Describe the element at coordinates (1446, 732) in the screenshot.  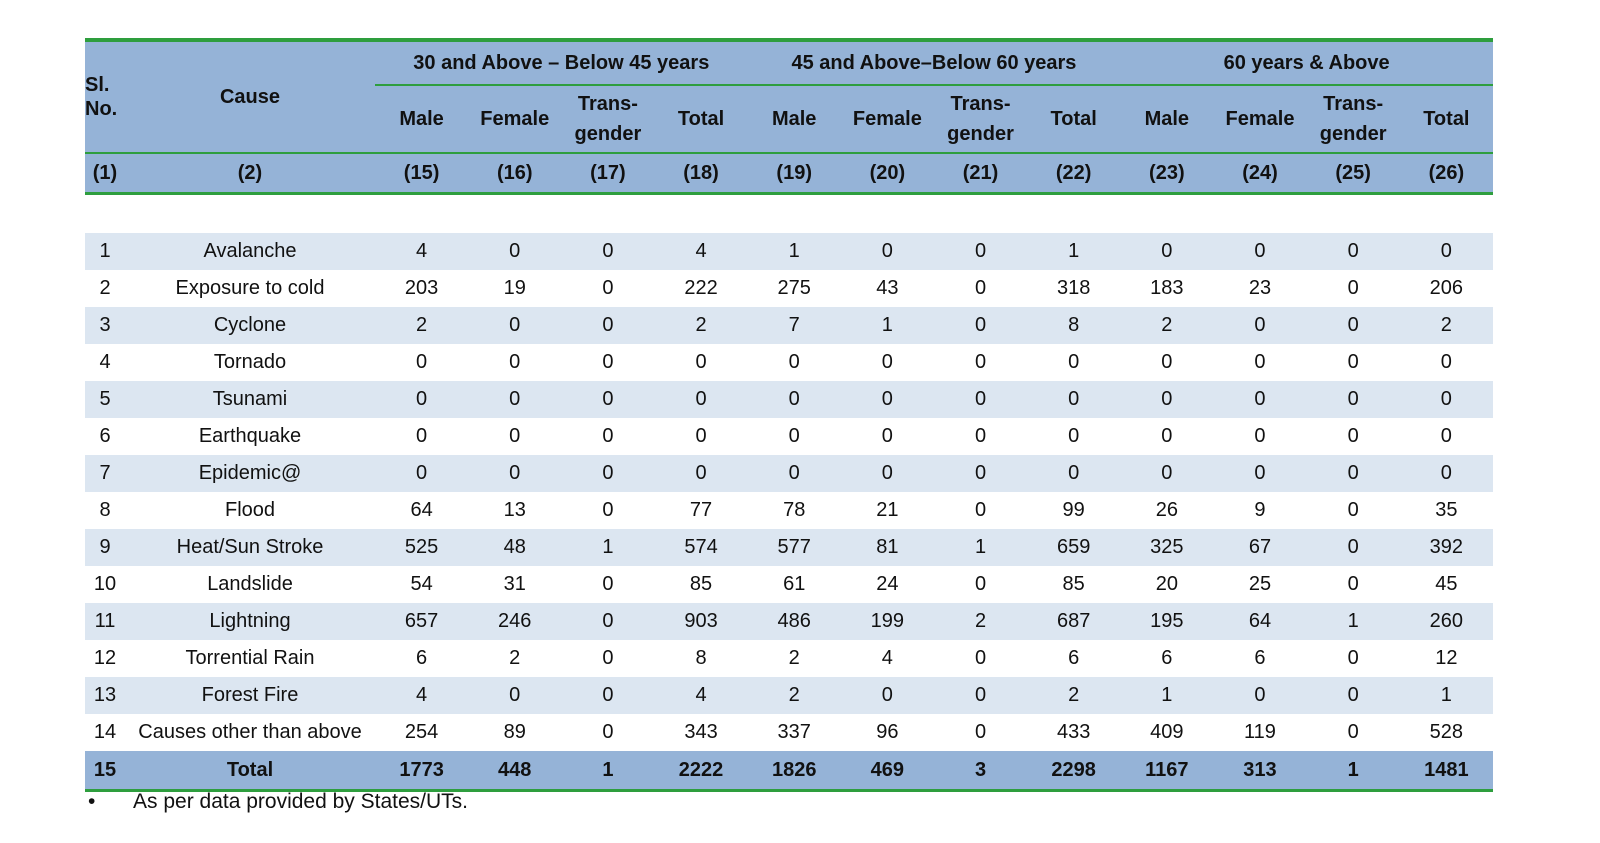
I see `value-cell: 528` at that location.